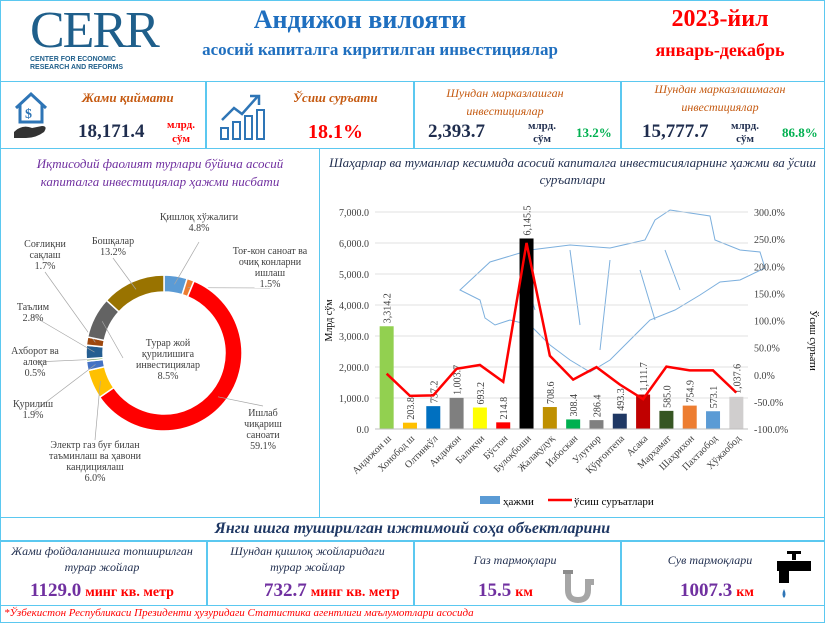 This screenshot has width=825, height=623. I want to click on bar-data-label: 1,111.7, so click(644, 376).